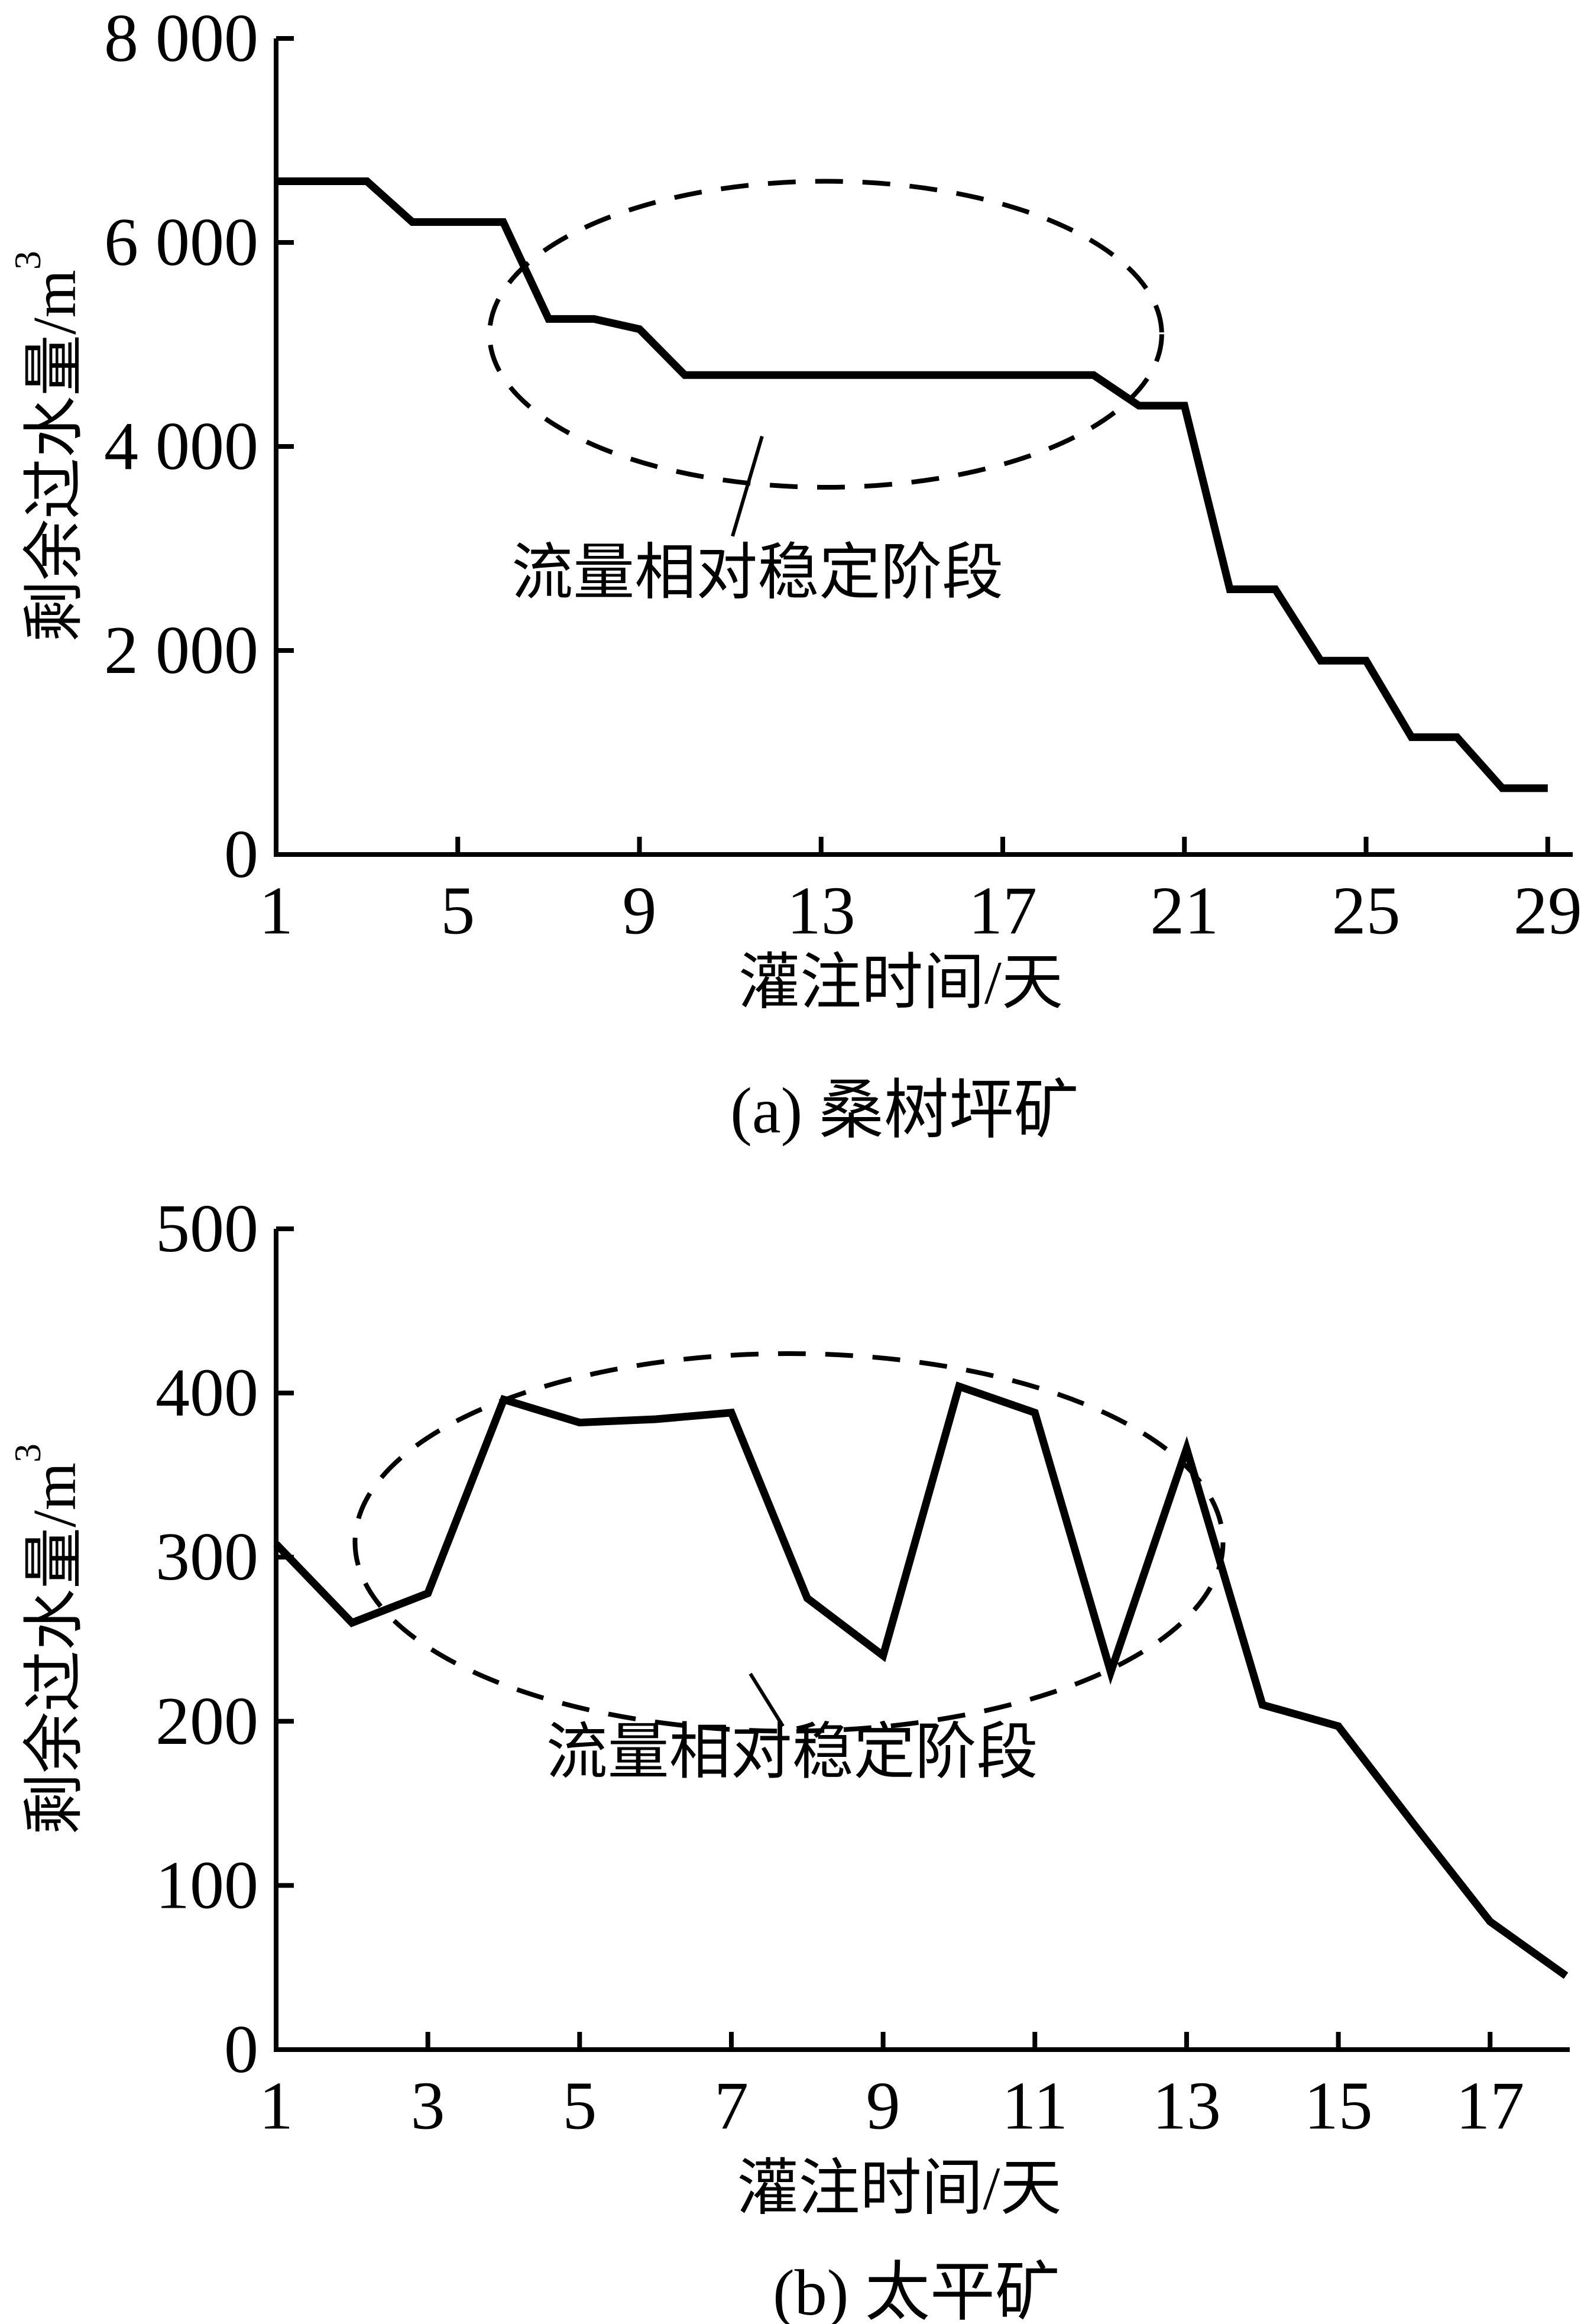 This screenshot has width=1581, height=2324. Describe the element at coordinates (1366, 911) in the screenshot. I see `x-tick-label: 25` at that location.